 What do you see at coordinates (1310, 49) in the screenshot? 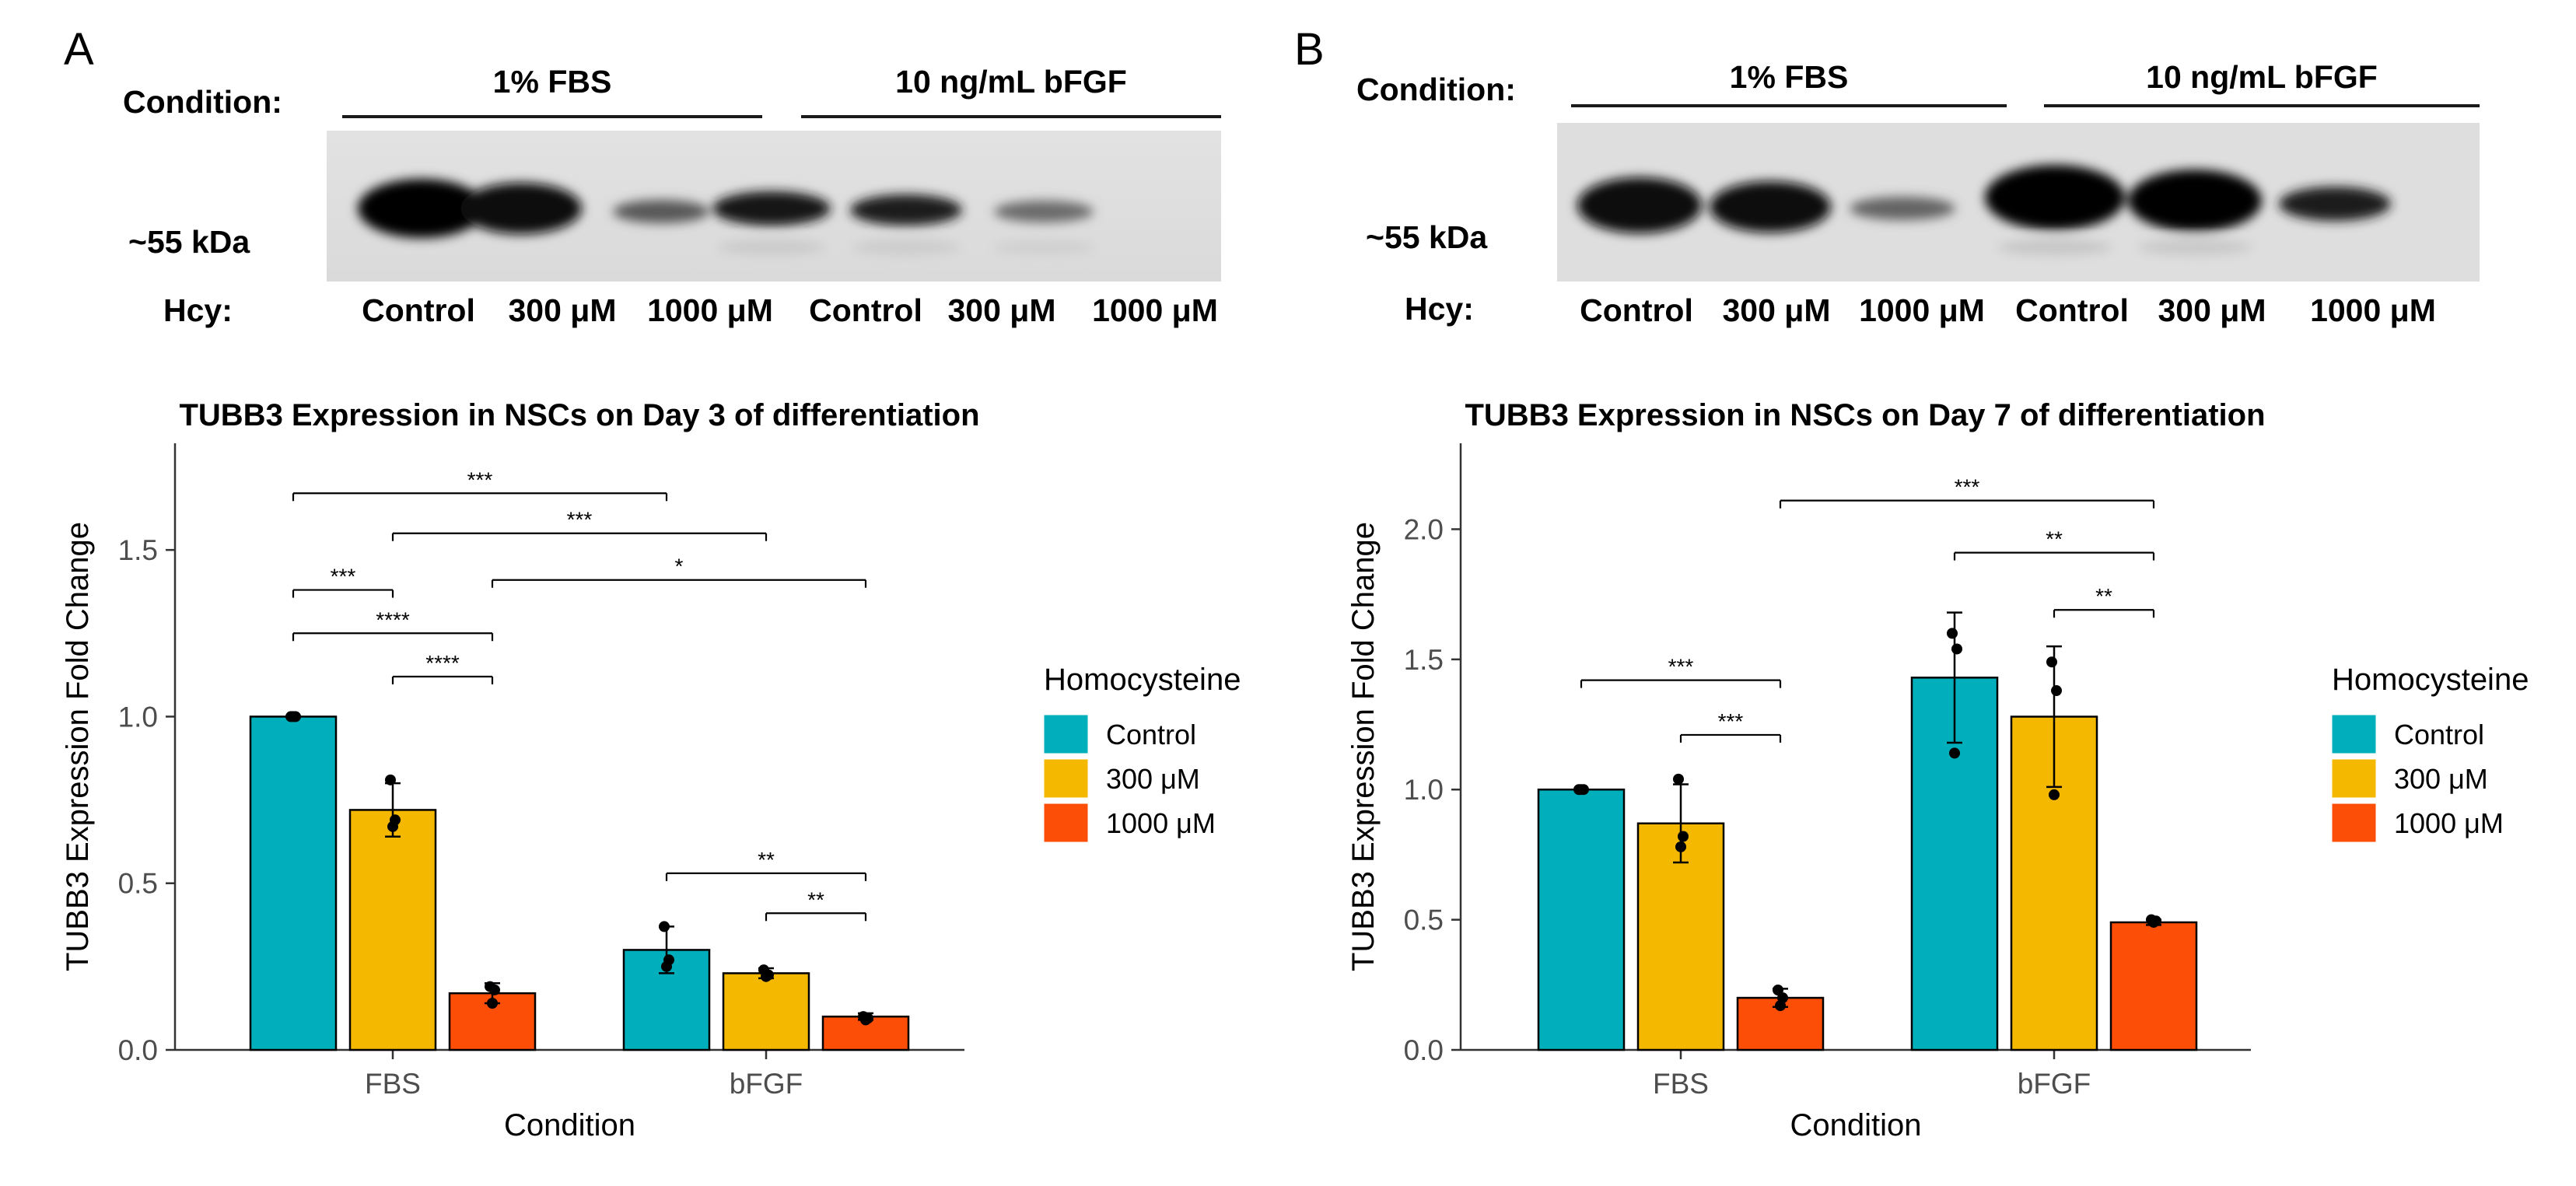
I see `panel-letter: B` at bounding box center [1310, 49].